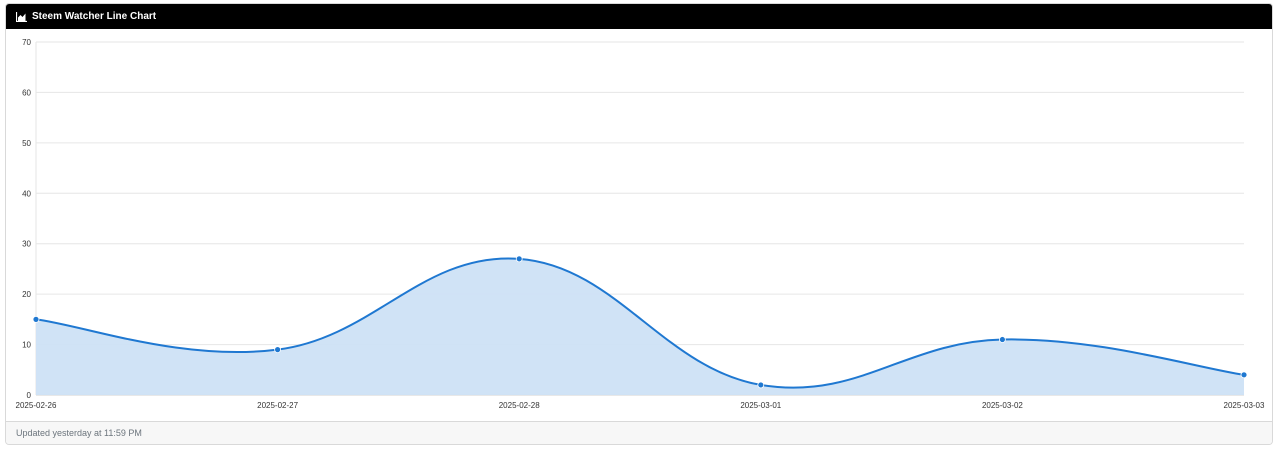 Image resolution: width=1280 pixels, height=453 pixels. I want to click on y-tick-label: 20, so click(26, 294).